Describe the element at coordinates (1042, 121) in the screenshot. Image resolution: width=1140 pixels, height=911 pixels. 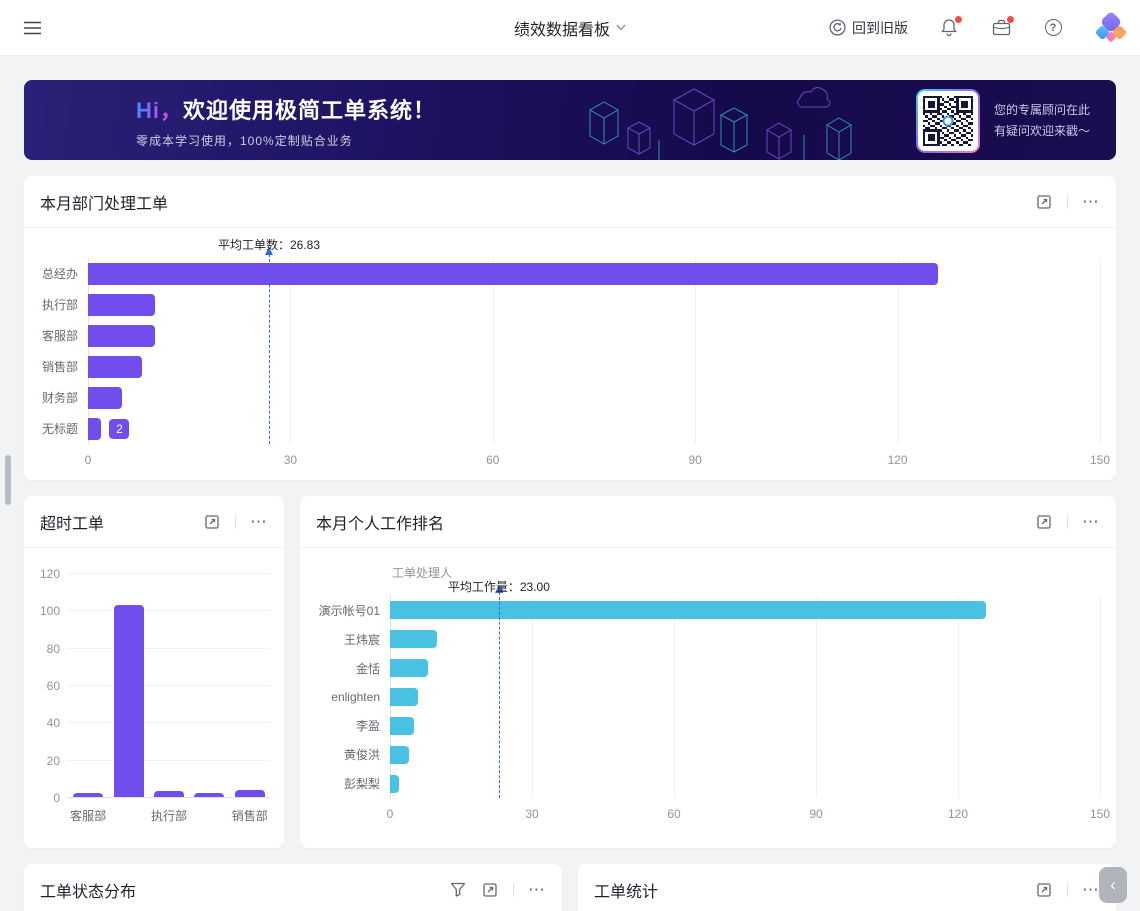
I see `qr-caption: 您的专属顾问在此 有疑问欢迎来戳～` at that location.